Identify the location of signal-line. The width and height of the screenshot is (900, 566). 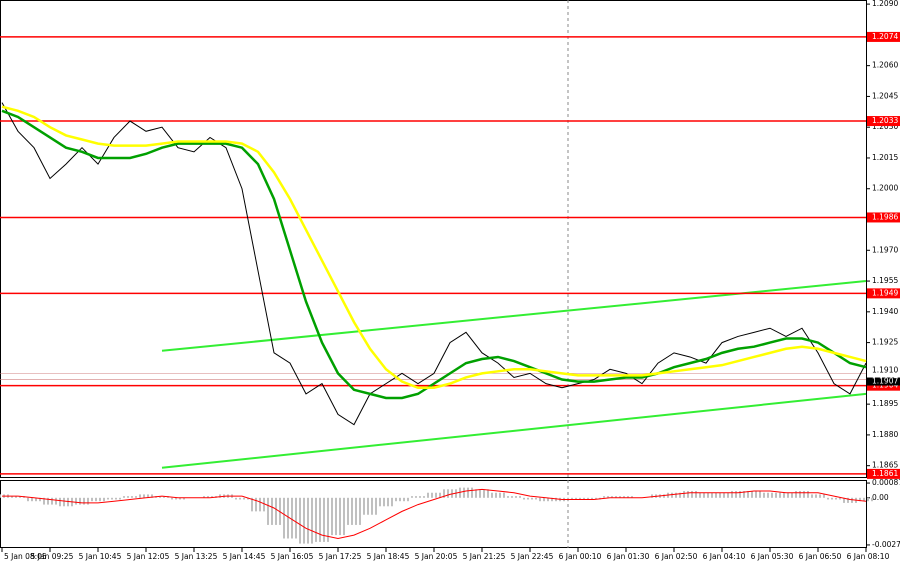
(434, 514).